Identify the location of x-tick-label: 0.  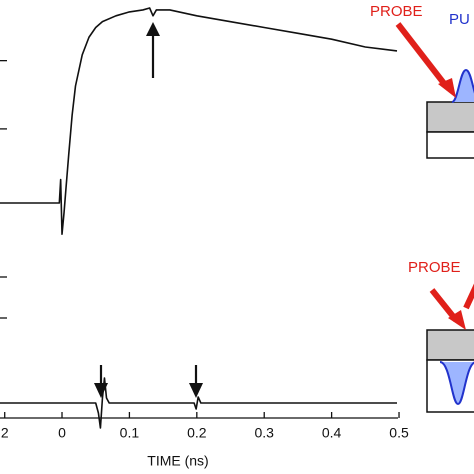
(62, 433).